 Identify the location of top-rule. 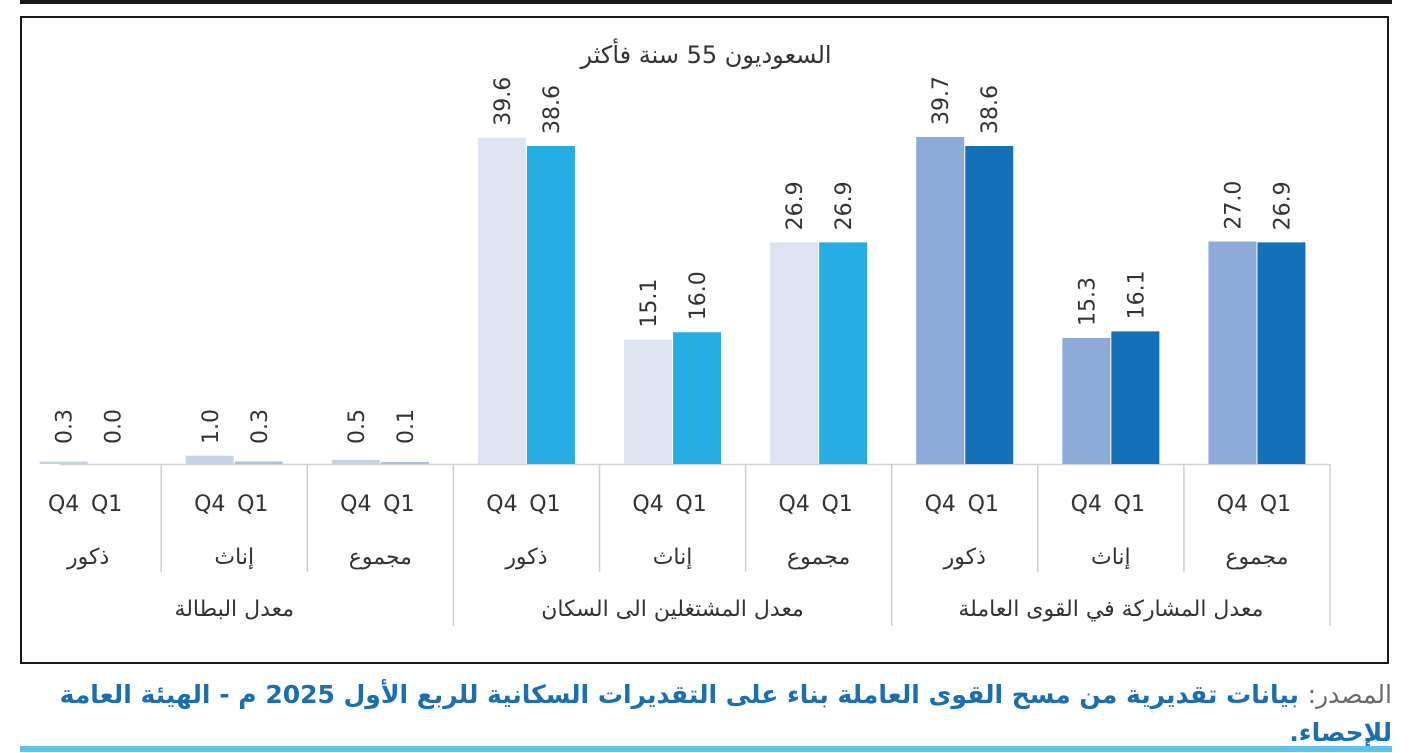
(706, 2).